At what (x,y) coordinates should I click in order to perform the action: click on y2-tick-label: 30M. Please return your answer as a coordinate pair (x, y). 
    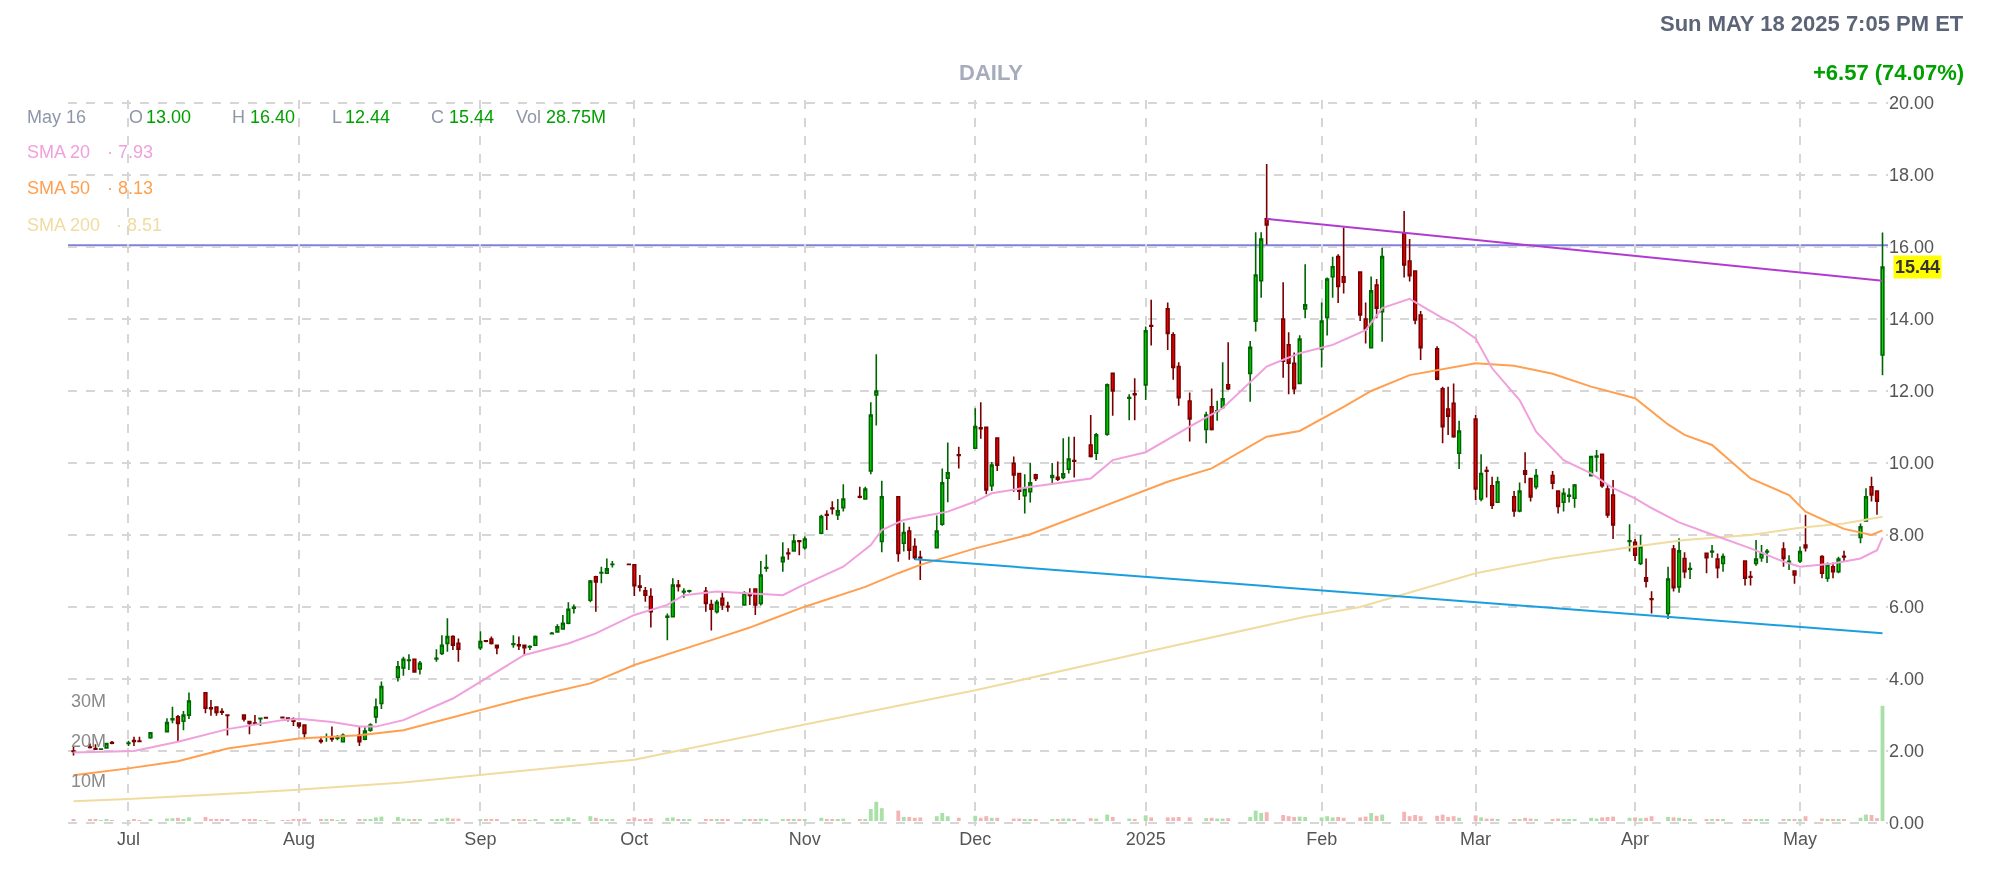
    Looking at the image, I should click on (89, 701).